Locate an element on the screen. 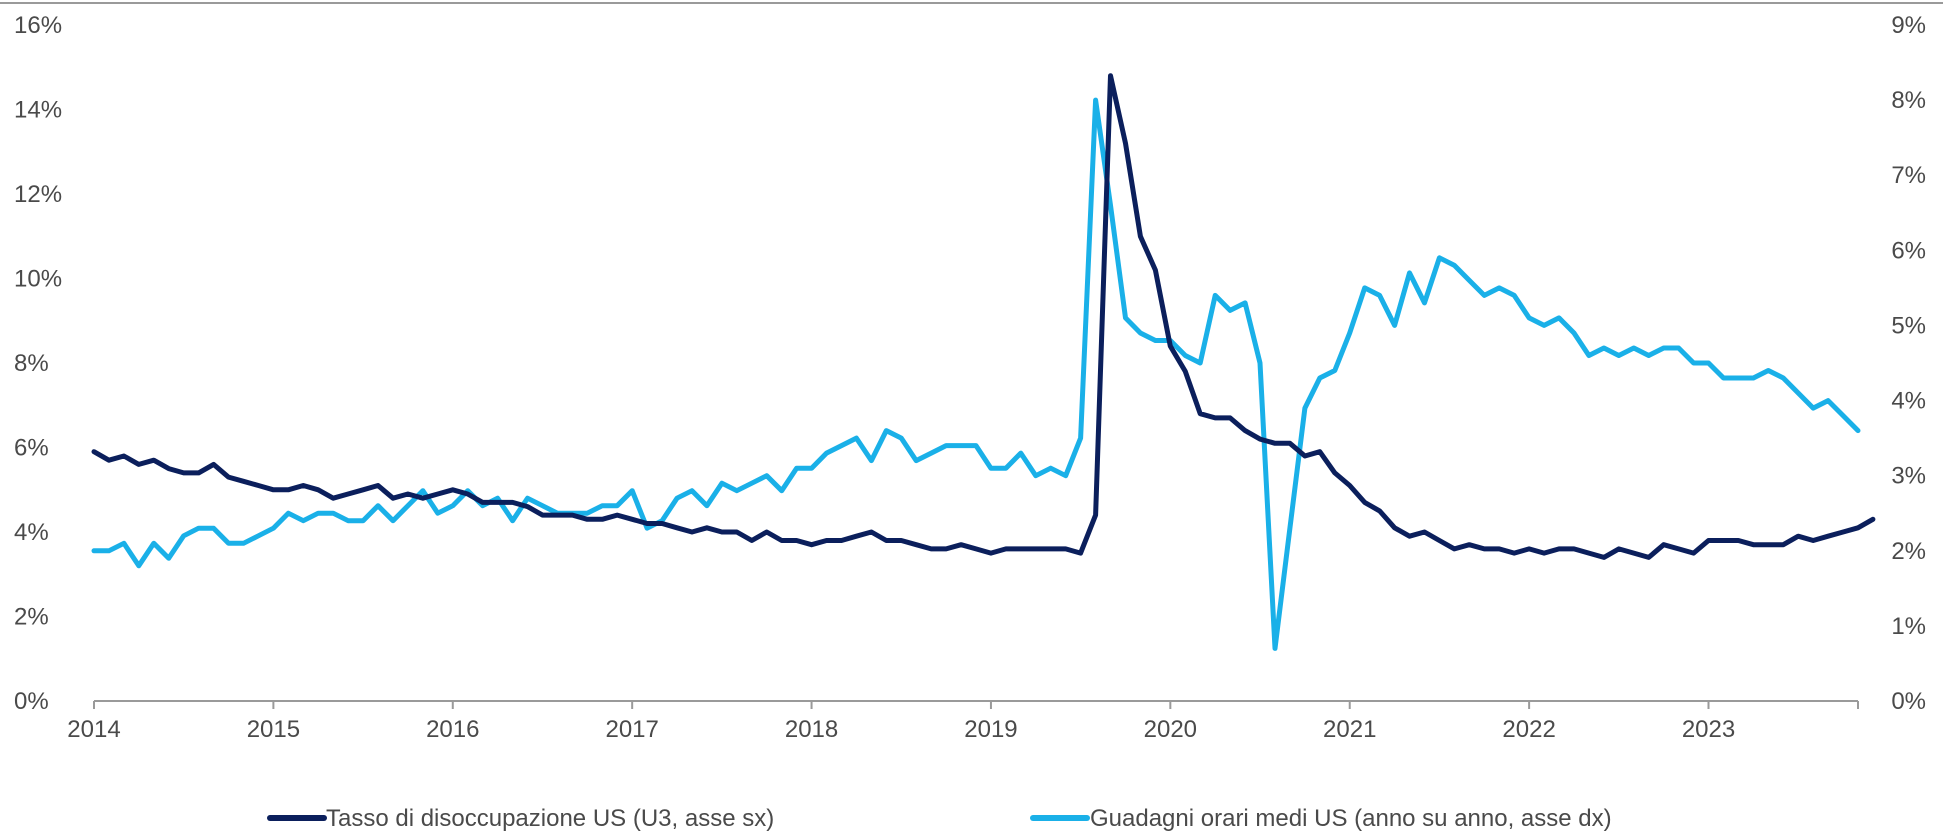  x-tick-label: 2022 is located at coordinates (1528, 729).